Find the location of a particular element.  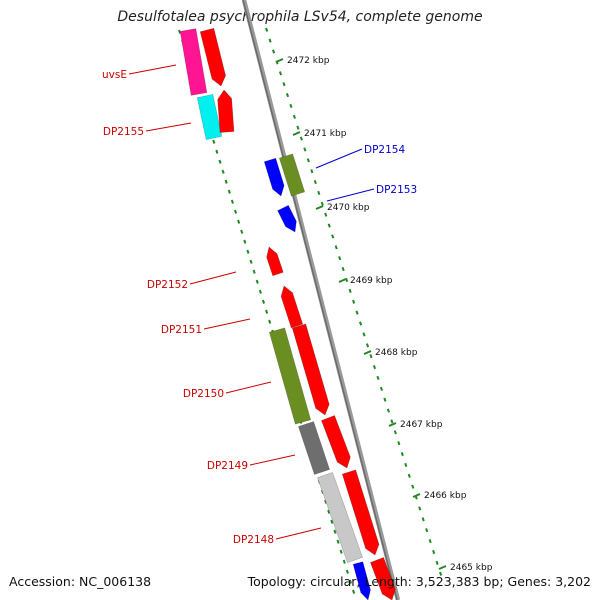

gene-label: DP2148 is located at coordinates (253, 540).